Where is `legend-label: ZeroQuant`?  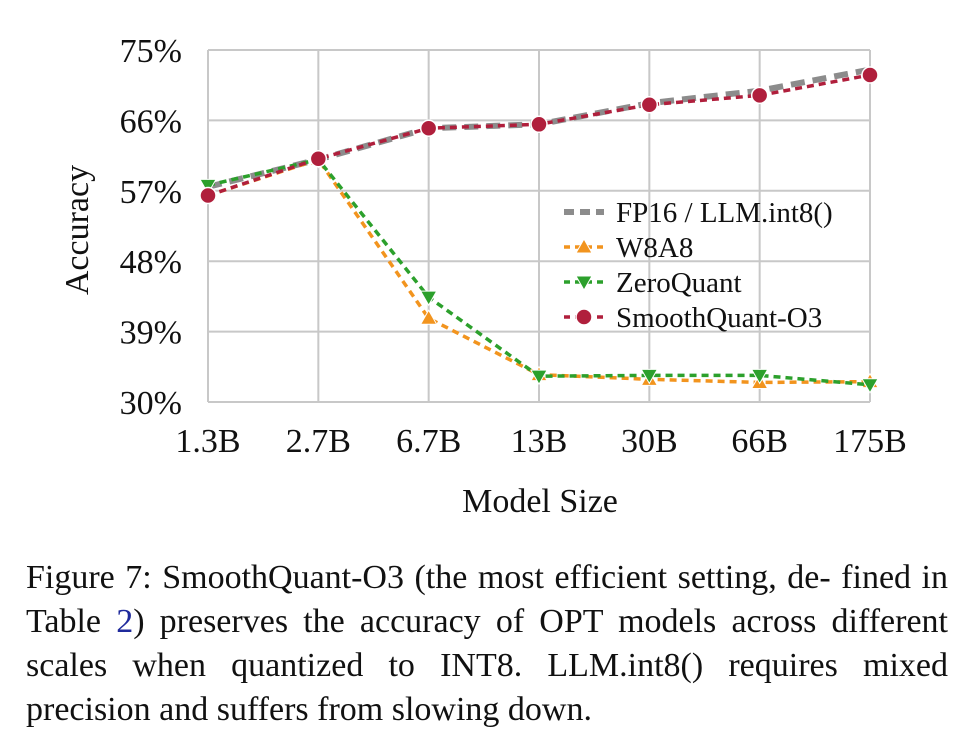
legend-label: ZeroQuant is located at coordinates (679, 283).